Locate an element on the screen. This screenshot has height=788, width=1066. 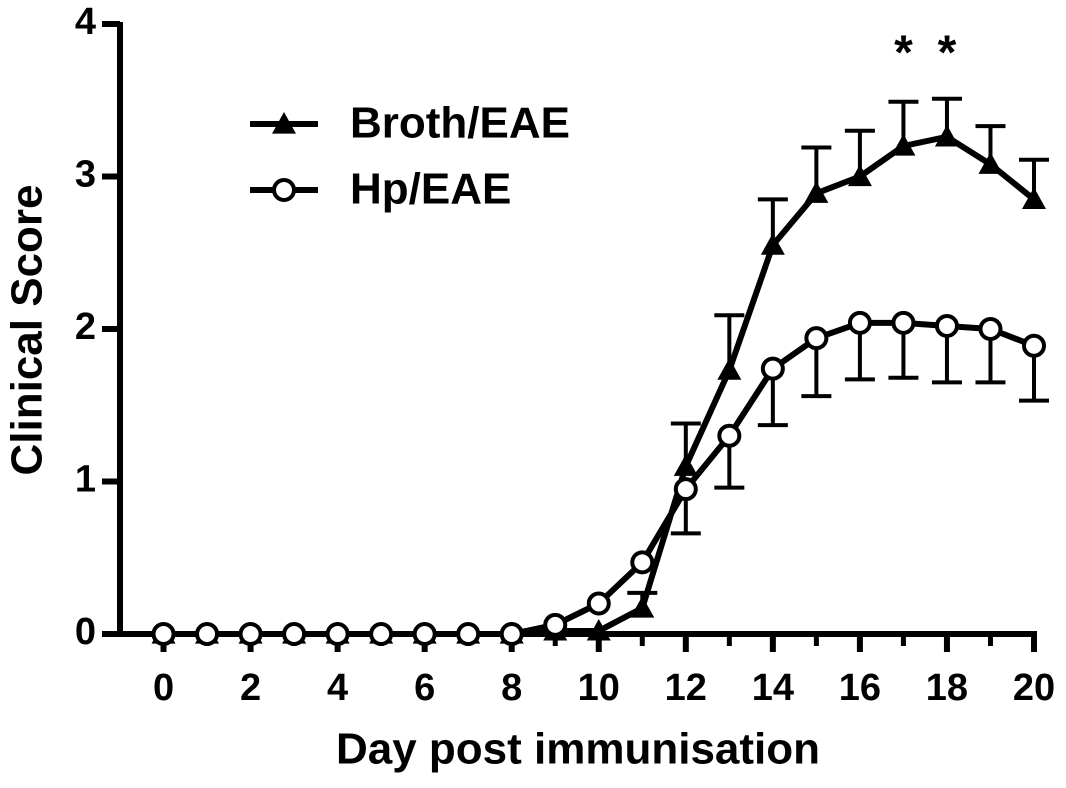
x-tick-label: 8 is located at coordinates (511, 688).